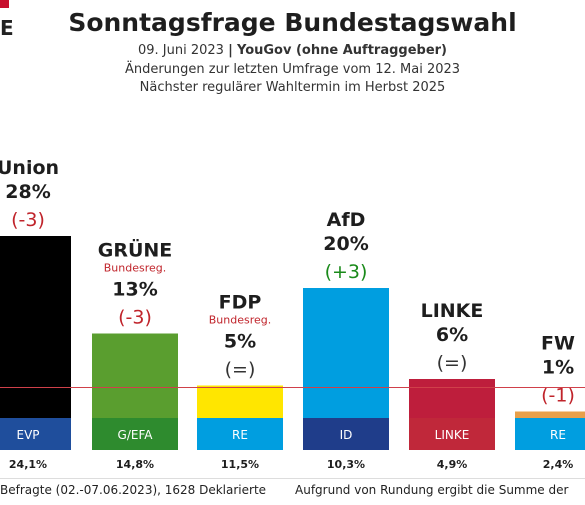 Image resolution: width=585 pixels, height=505 pixels. I want to click on eu-group-box-gr-ne, so click(135, 434).